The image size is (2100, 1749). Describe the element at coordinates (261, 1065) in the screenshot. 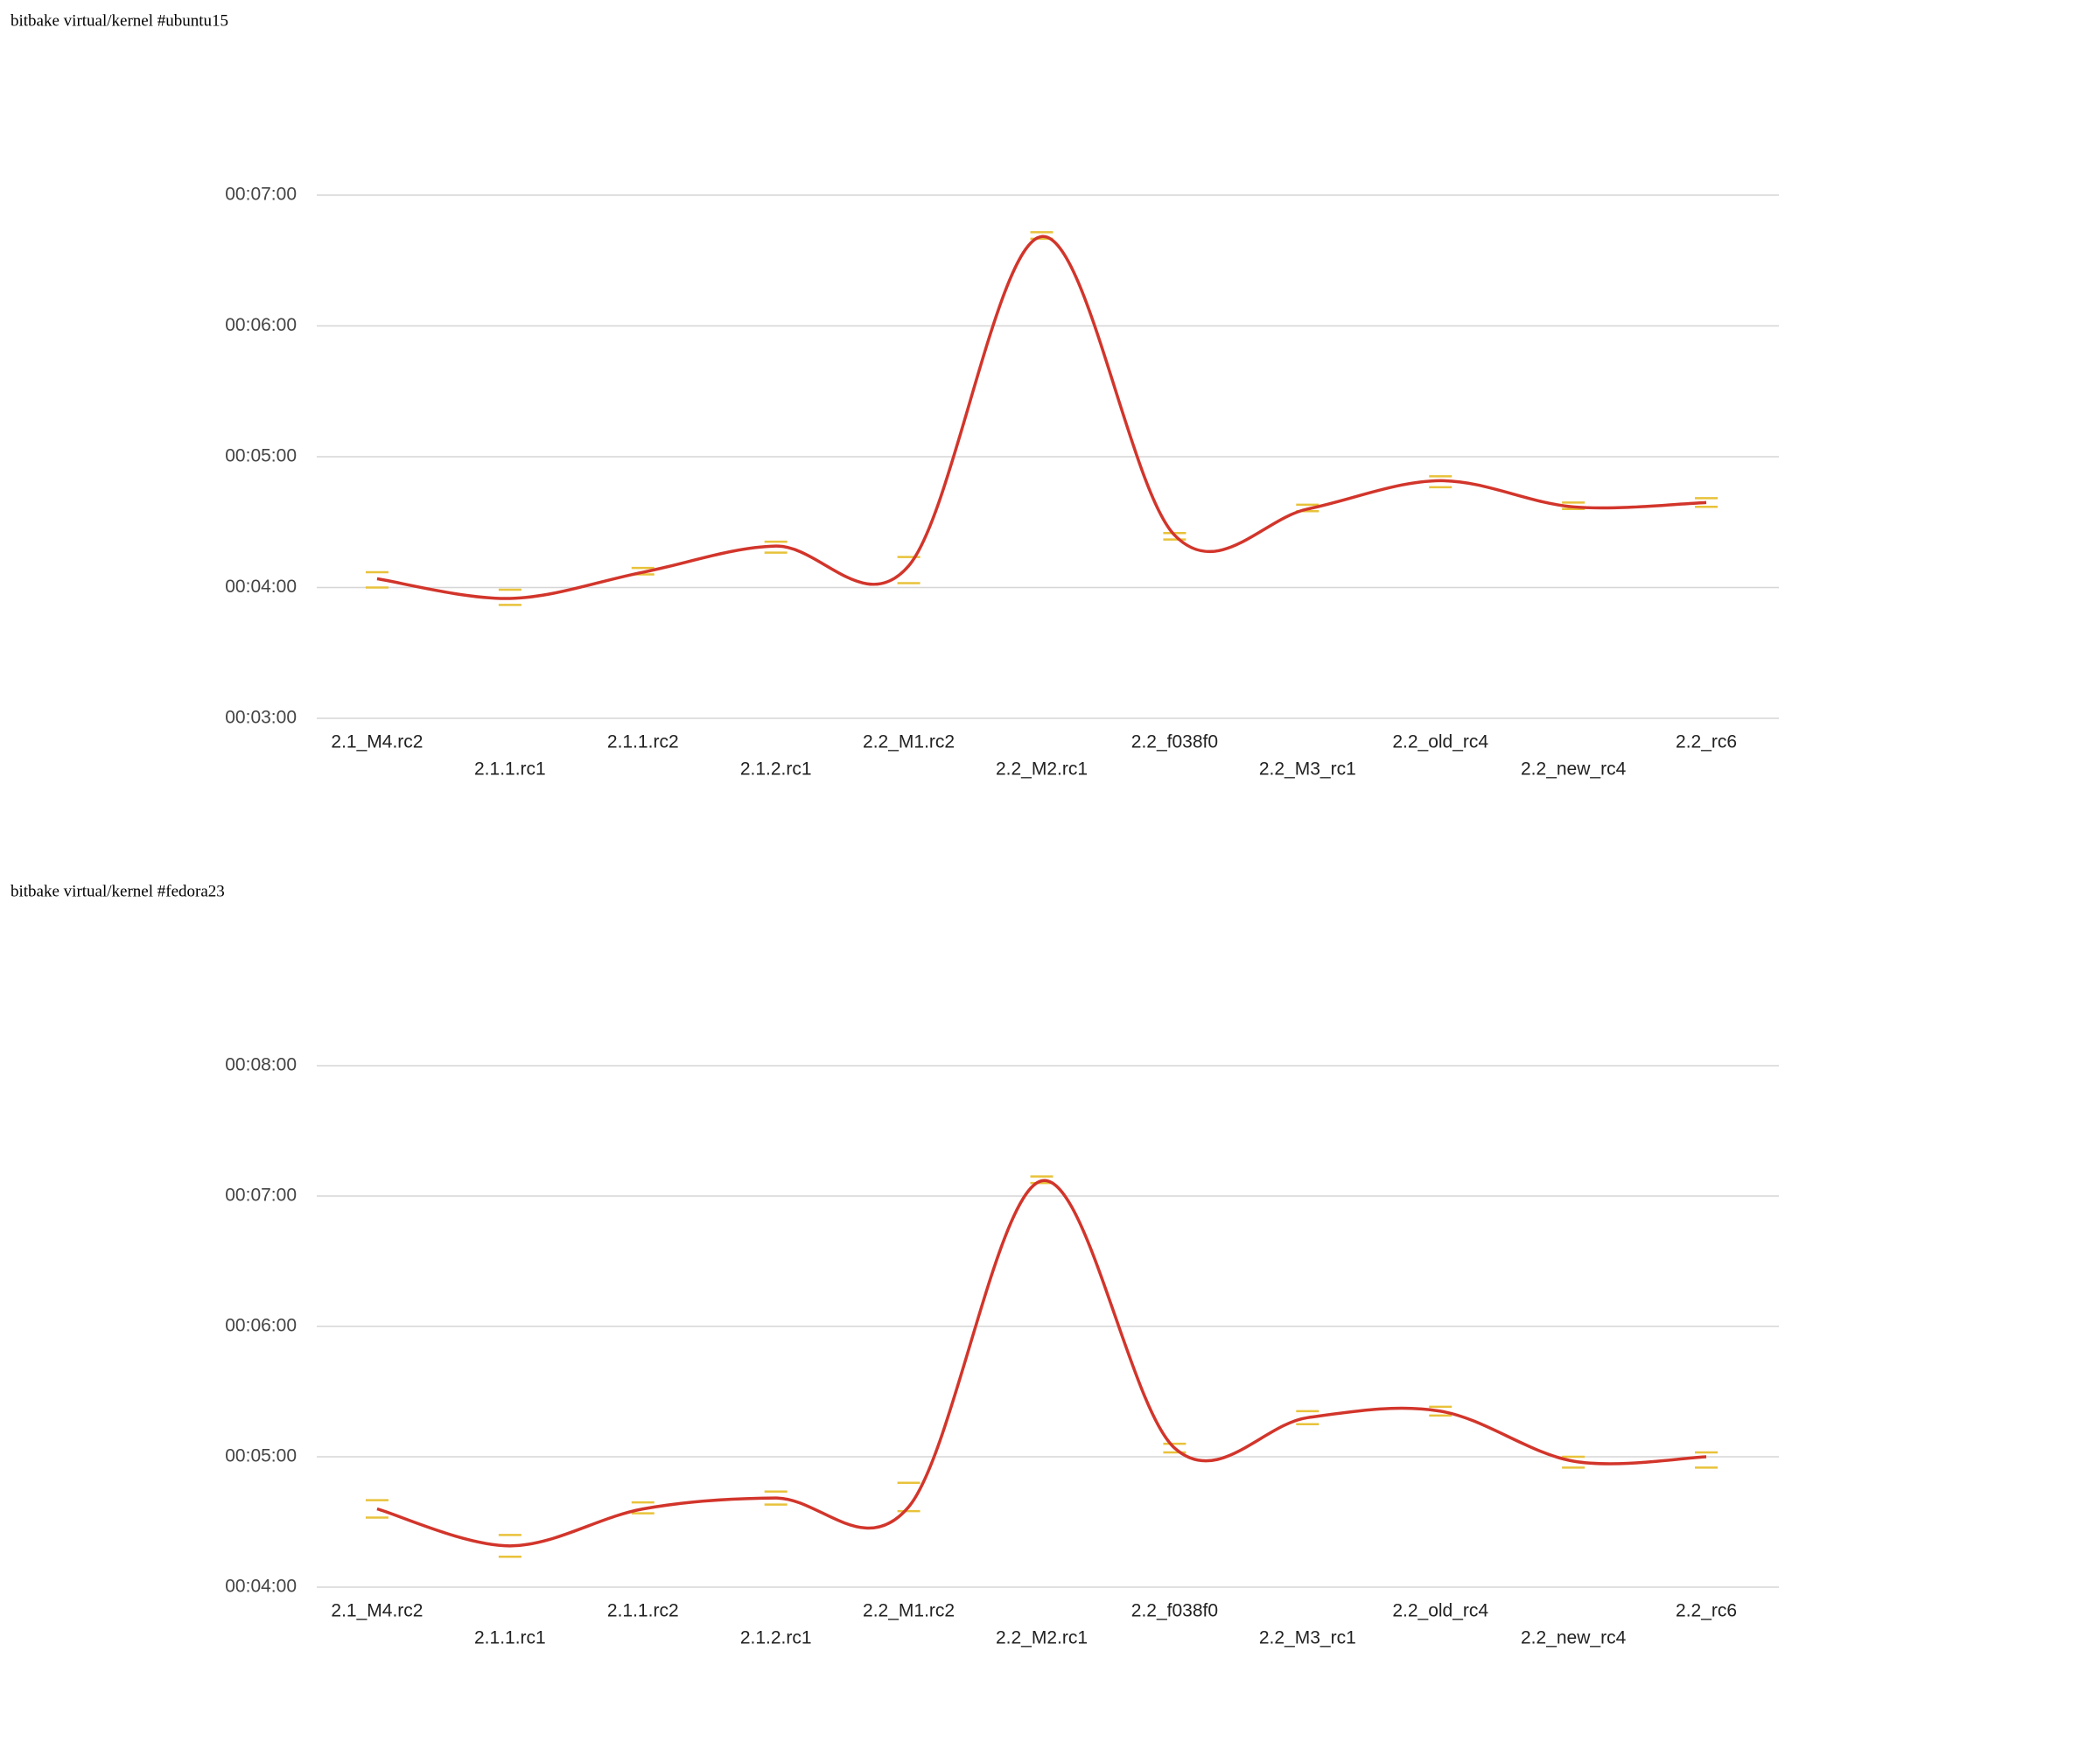

I see `y-tick-label: 00:08:00` at that location.